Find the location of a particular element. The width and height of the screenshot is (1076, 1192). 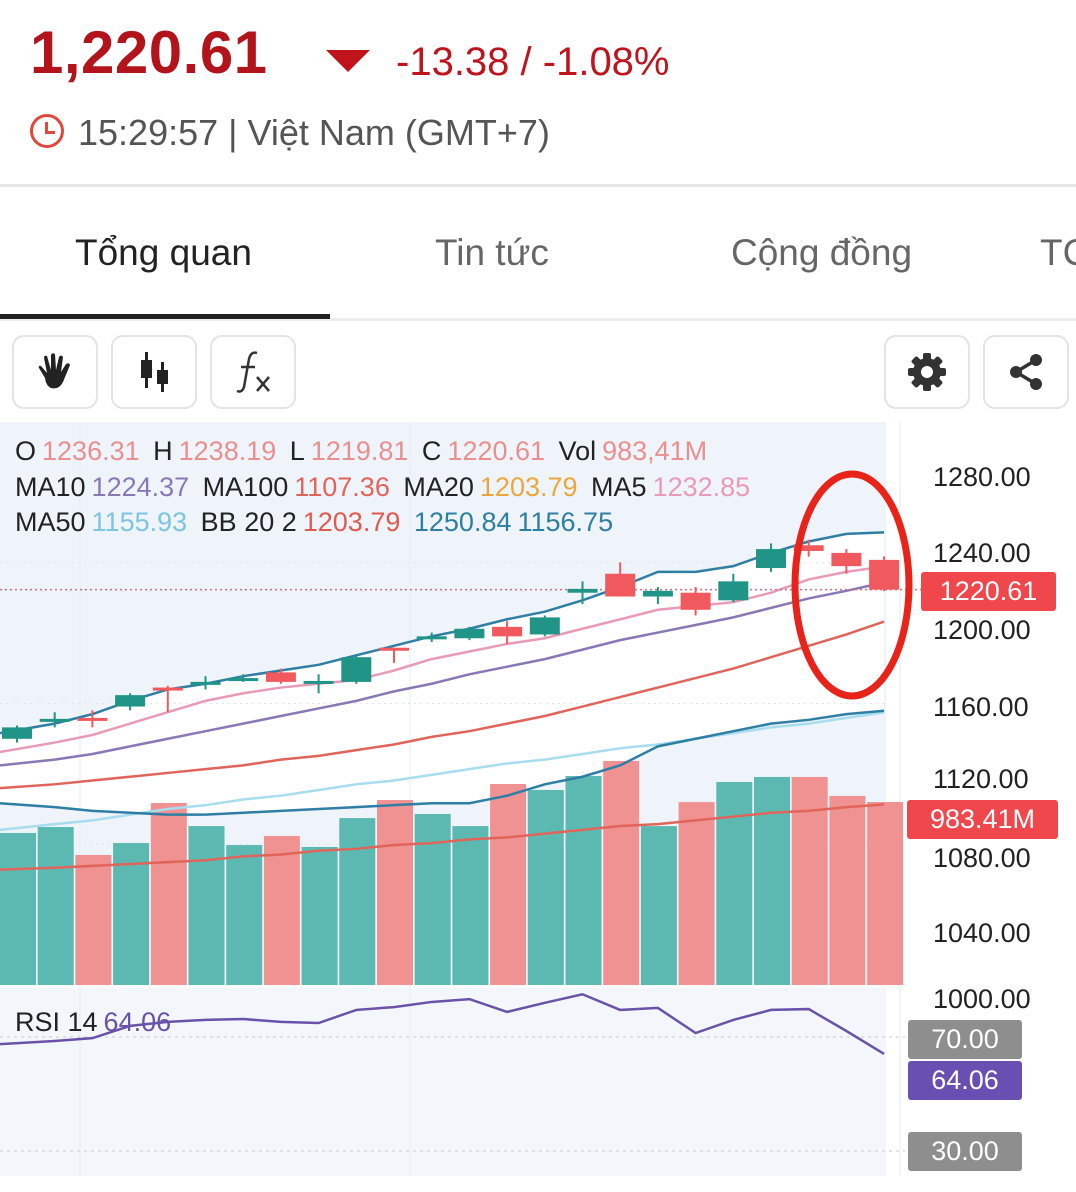

ma10-line is located at coordinates (442, 674).